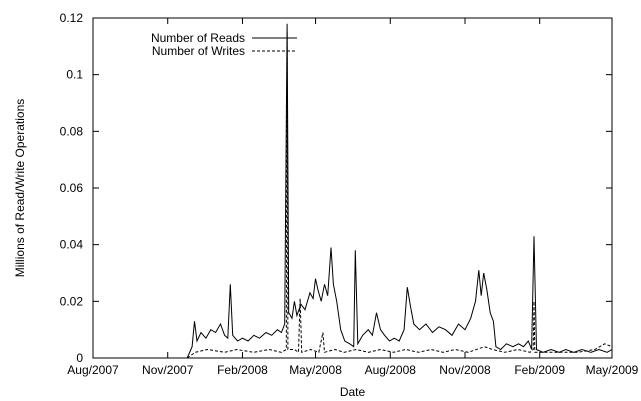 The width and height of the screenshot is (641, 401). What do you see at coordinates (72, 245) in the screenshot?
I see `y-tick-label: 0.04` at bounding box center [72, 245].